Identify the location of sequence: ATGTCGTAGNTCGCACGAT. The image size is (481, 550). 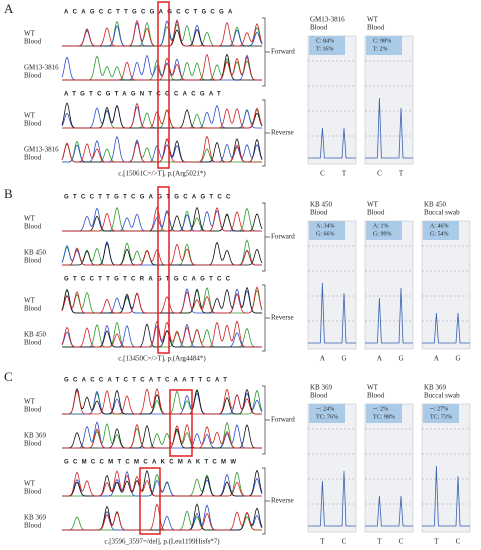
(144, 95).